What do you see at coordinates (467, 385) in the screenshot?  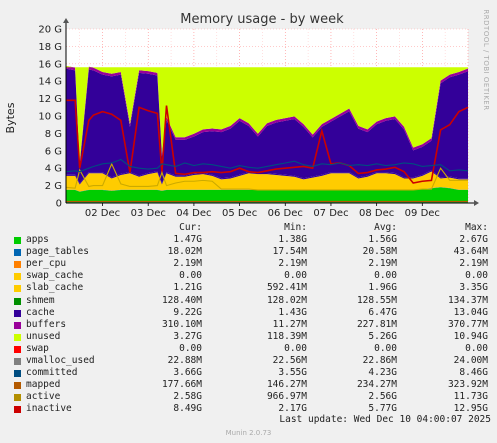 I see `legend-max-value: 323.92M` at bounding box center [467, 385].